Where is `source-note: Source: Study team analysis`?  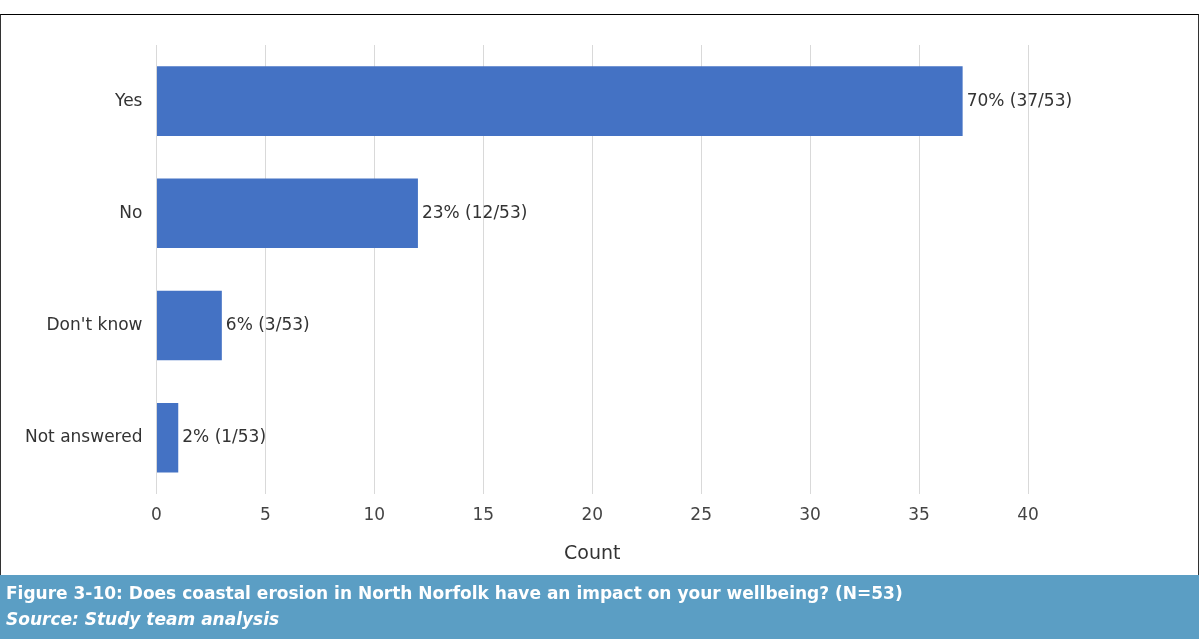 source-note: Source: Study team analysis is located at coordinates (143, 619).